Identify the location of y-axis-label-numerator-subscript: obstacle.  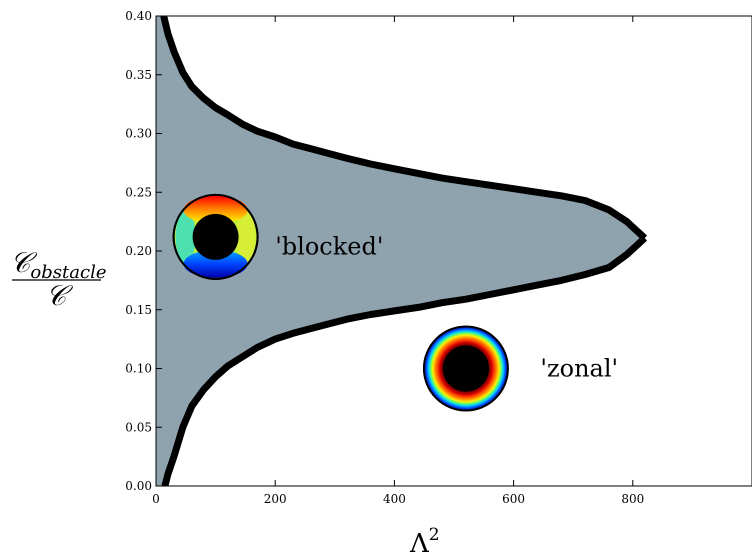
(68, 272).